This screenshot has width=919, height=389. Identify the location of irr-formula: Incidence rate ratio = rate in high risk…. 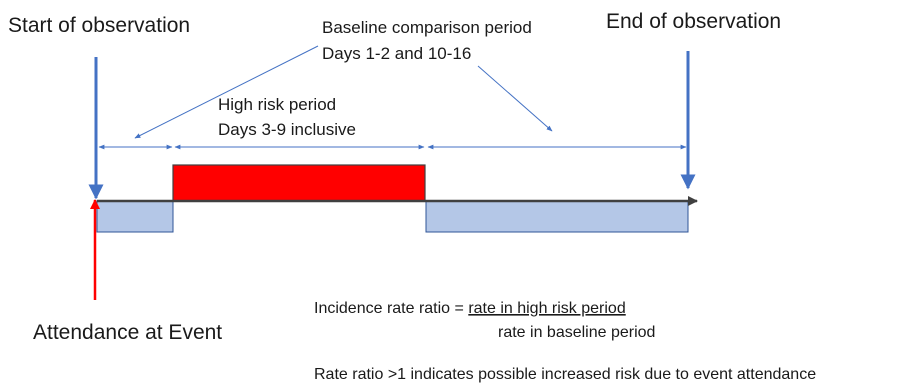
(470, 308).